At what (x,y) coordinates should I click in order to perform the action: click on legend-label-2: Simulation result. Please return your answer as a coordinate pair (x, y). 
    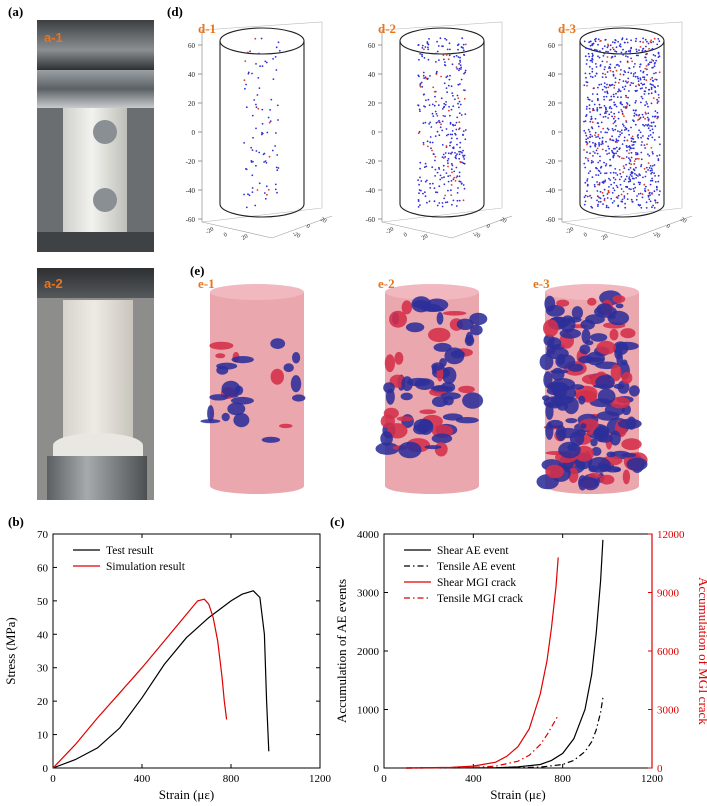
    Looking at the image, I should click on (146, 567).